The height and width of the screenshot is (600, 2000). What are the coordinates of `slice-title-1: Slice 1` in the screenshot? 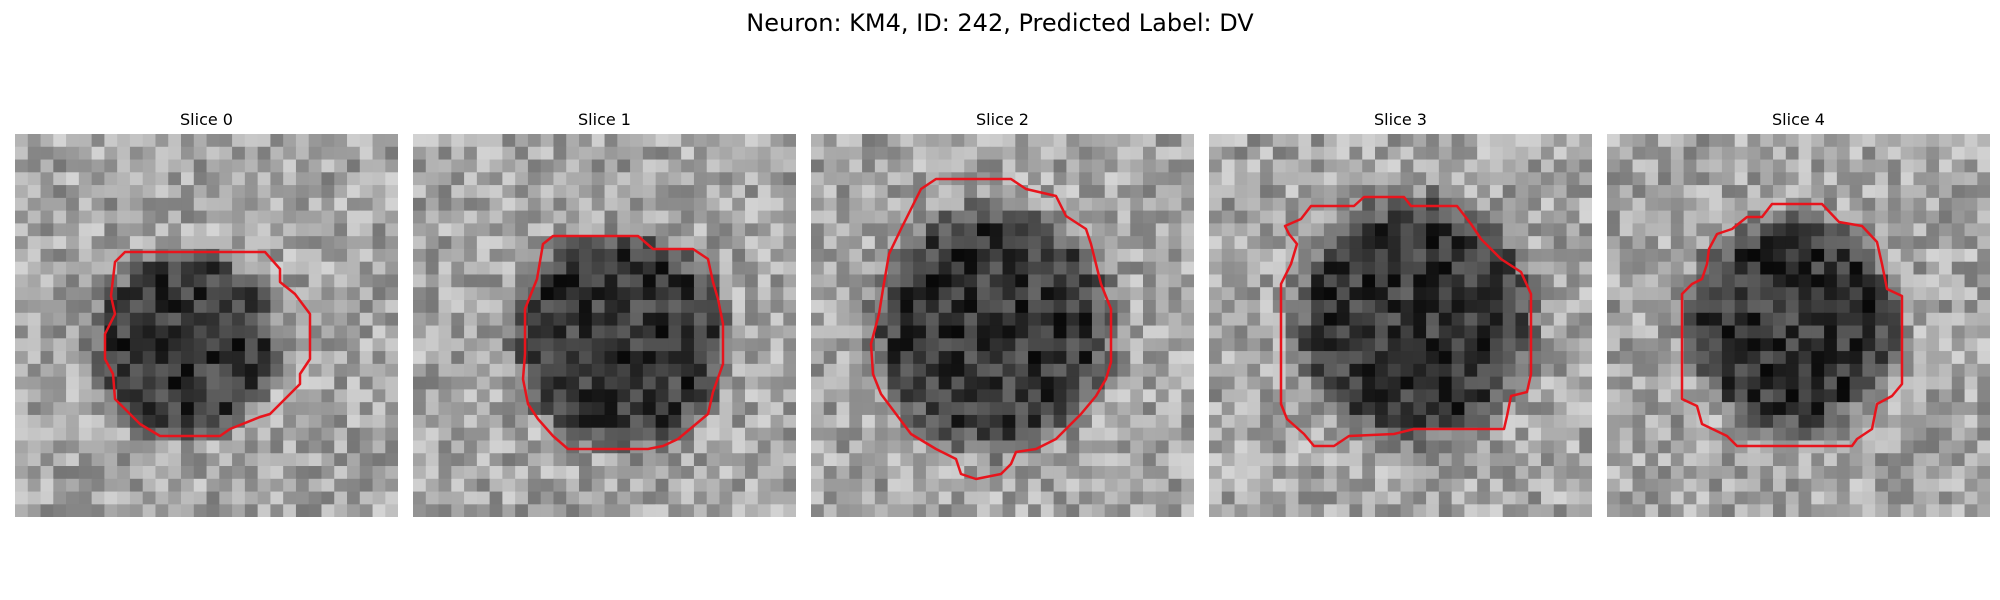 It's located at (604, 119).